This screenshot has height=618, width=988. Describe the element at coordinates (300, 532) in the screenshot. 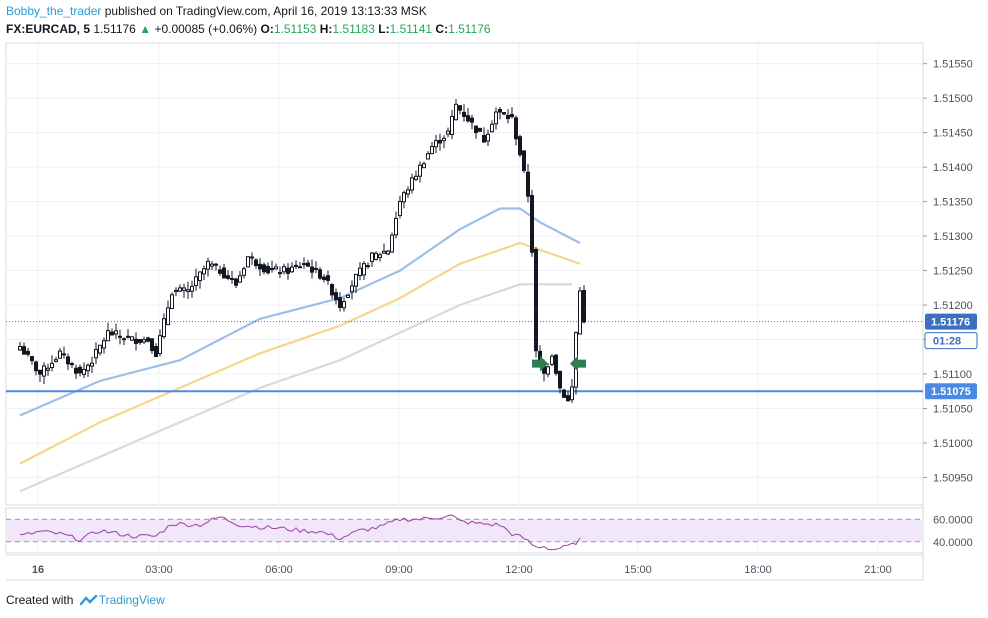

I see `rsi-line` at that location.